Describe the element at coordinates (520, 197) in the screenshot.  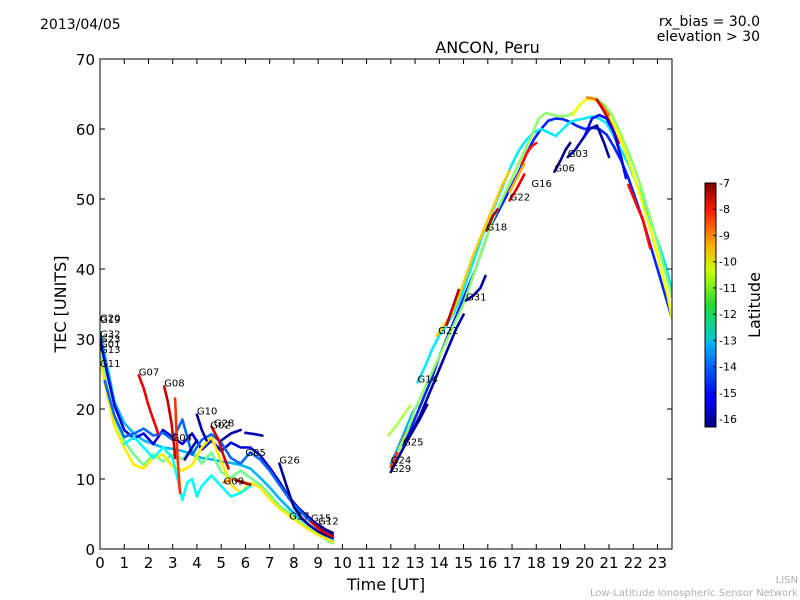
I see `satellite-label-g22: G22` at that location.